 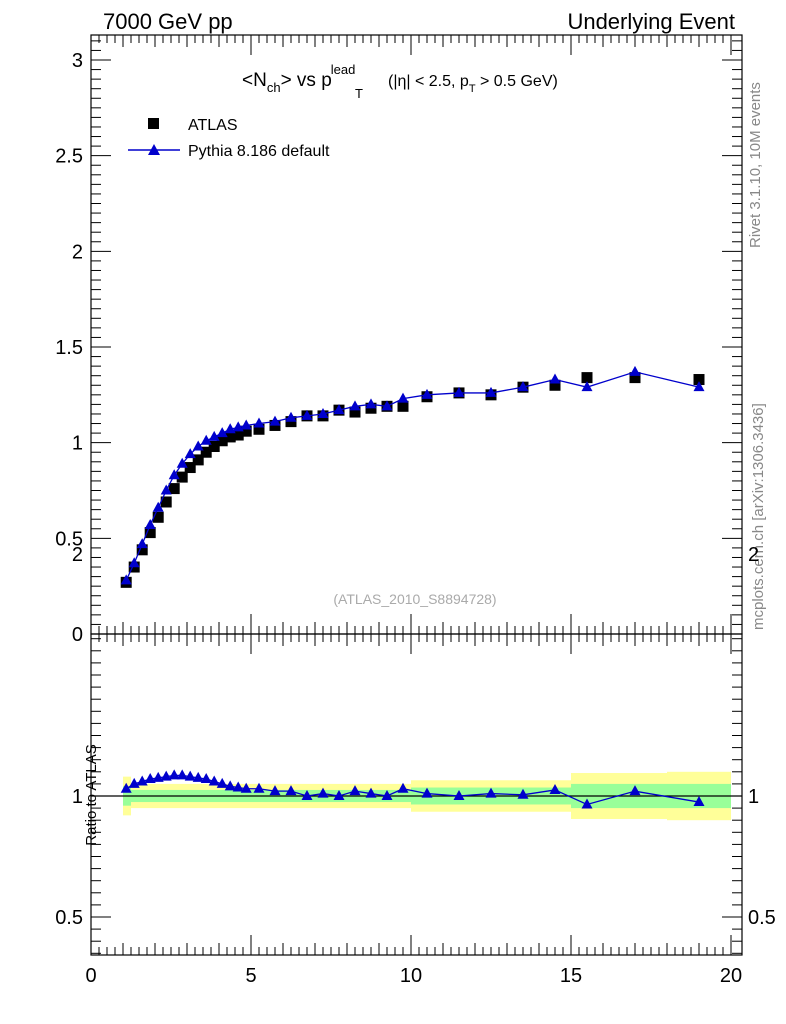 I want to click on main-y-tick-label: 1, so click(x=77, y=444).